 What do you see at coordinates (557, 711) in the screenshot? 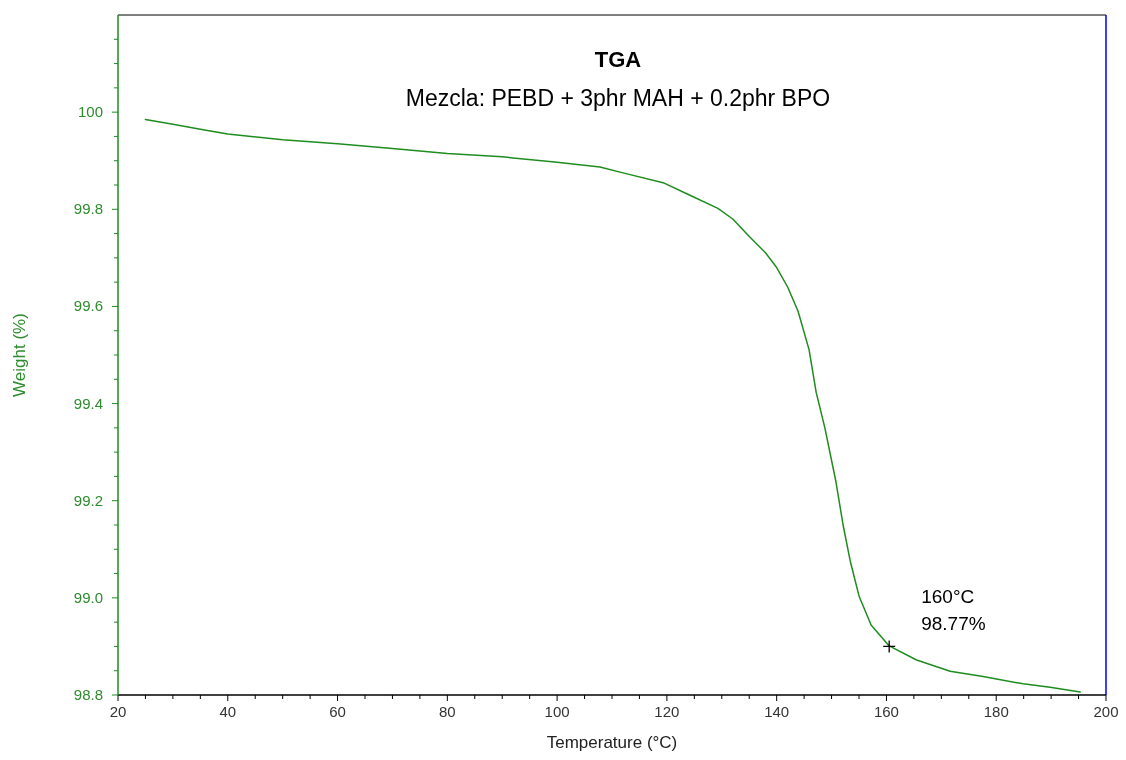
I see `x-tick-label: 100` at bounding box center [557, 711].